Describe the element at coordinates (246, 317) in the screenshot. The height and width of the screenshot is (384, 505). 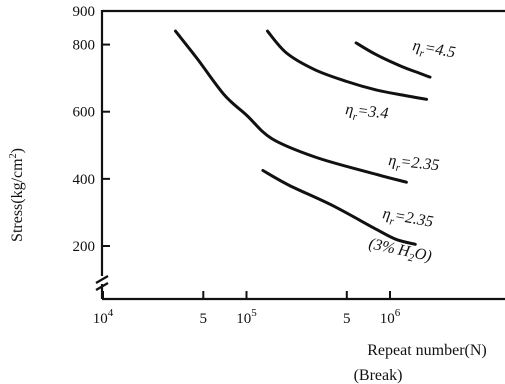
I see `x-tick-label: 10⁵` at that location.